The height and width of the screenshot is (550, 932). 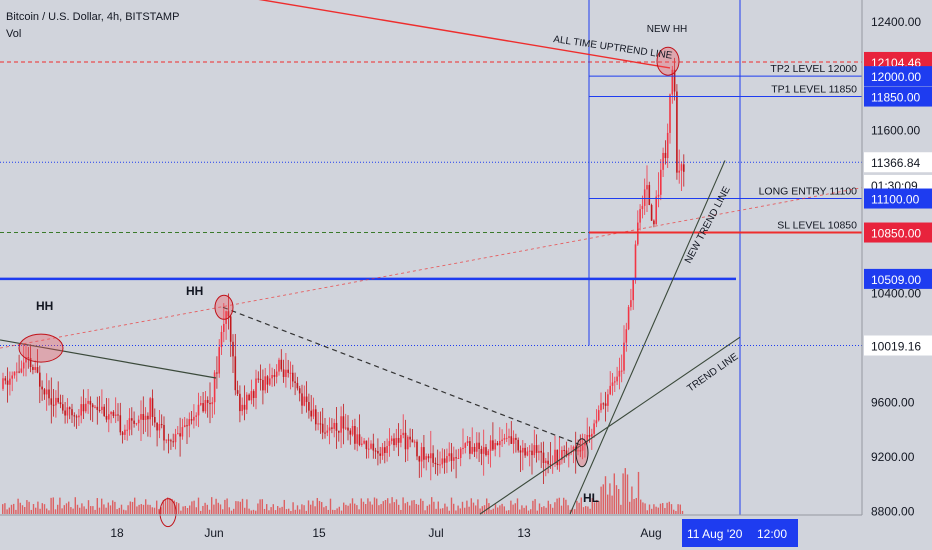 What do you see at coordinates (813, 69) in the screenshot?
I see `level-label-0: TP2 LEVEL 12000` at bounding box center [813, 69].